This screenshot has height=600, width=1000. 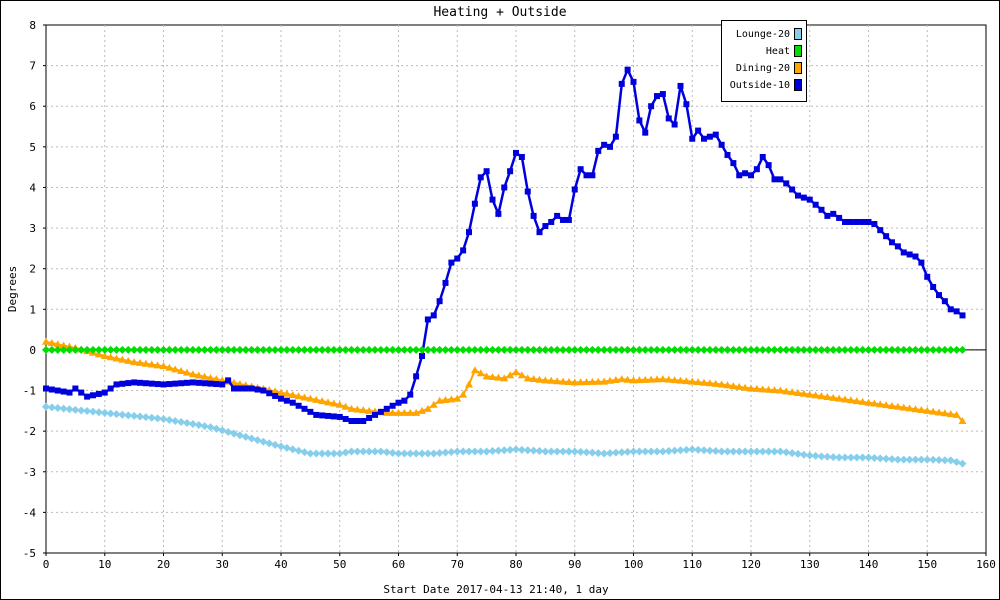 I want to click on legend-item-outside-10: Outside-10, so click(x=766, y=85).